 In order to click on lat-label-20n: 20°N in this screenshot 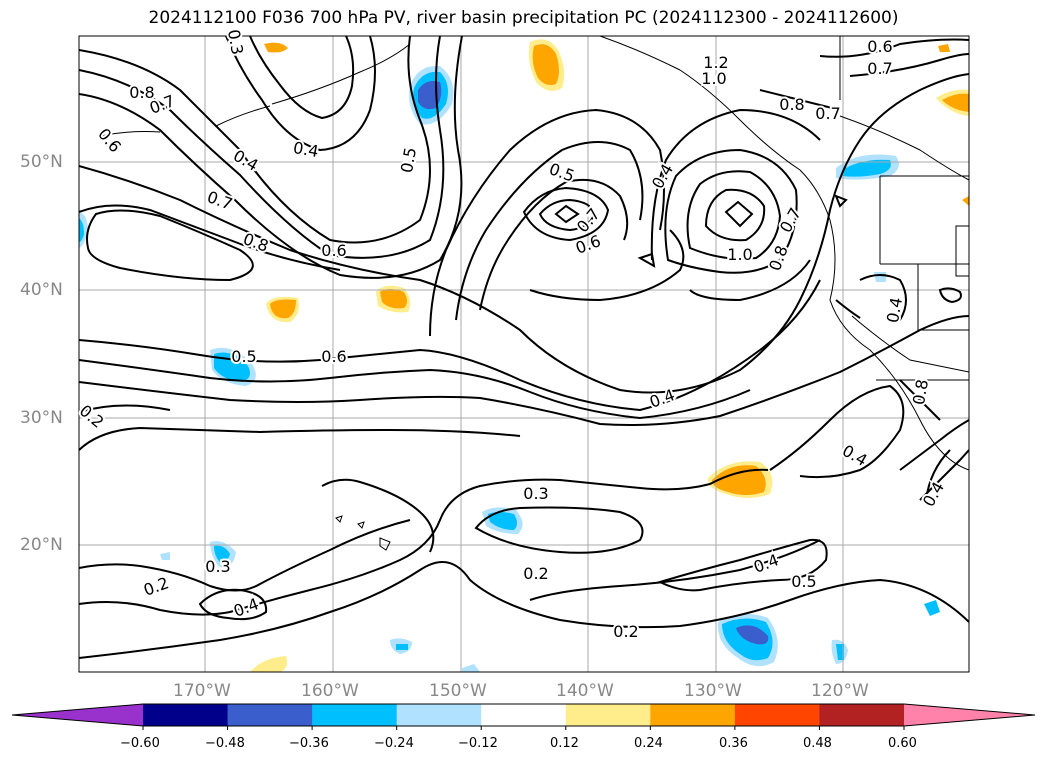, I will do `click(41, 545)`.